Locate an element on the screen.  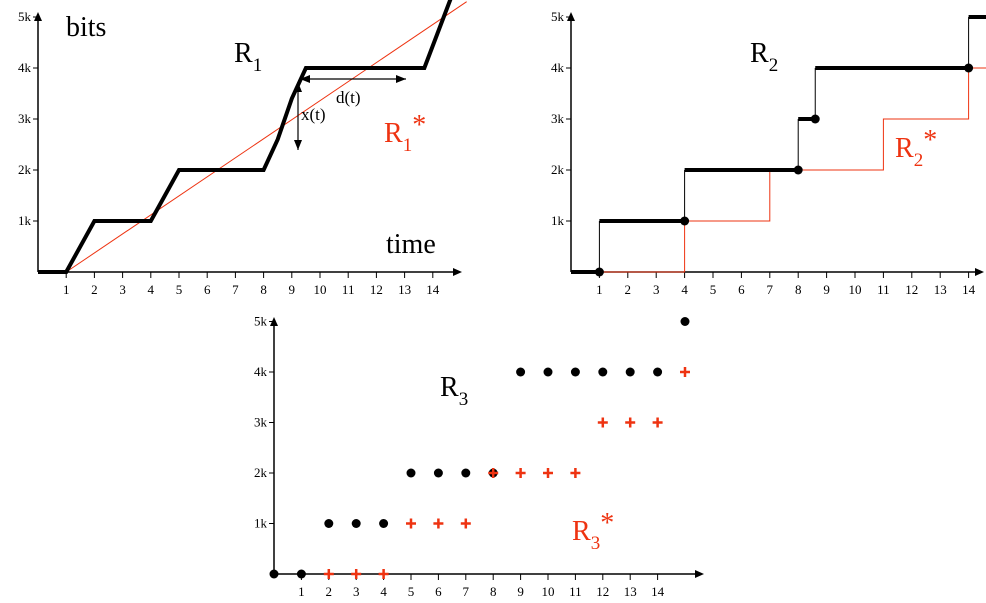
d-t-annotation: d(t) is located at coordinates (353, 91).